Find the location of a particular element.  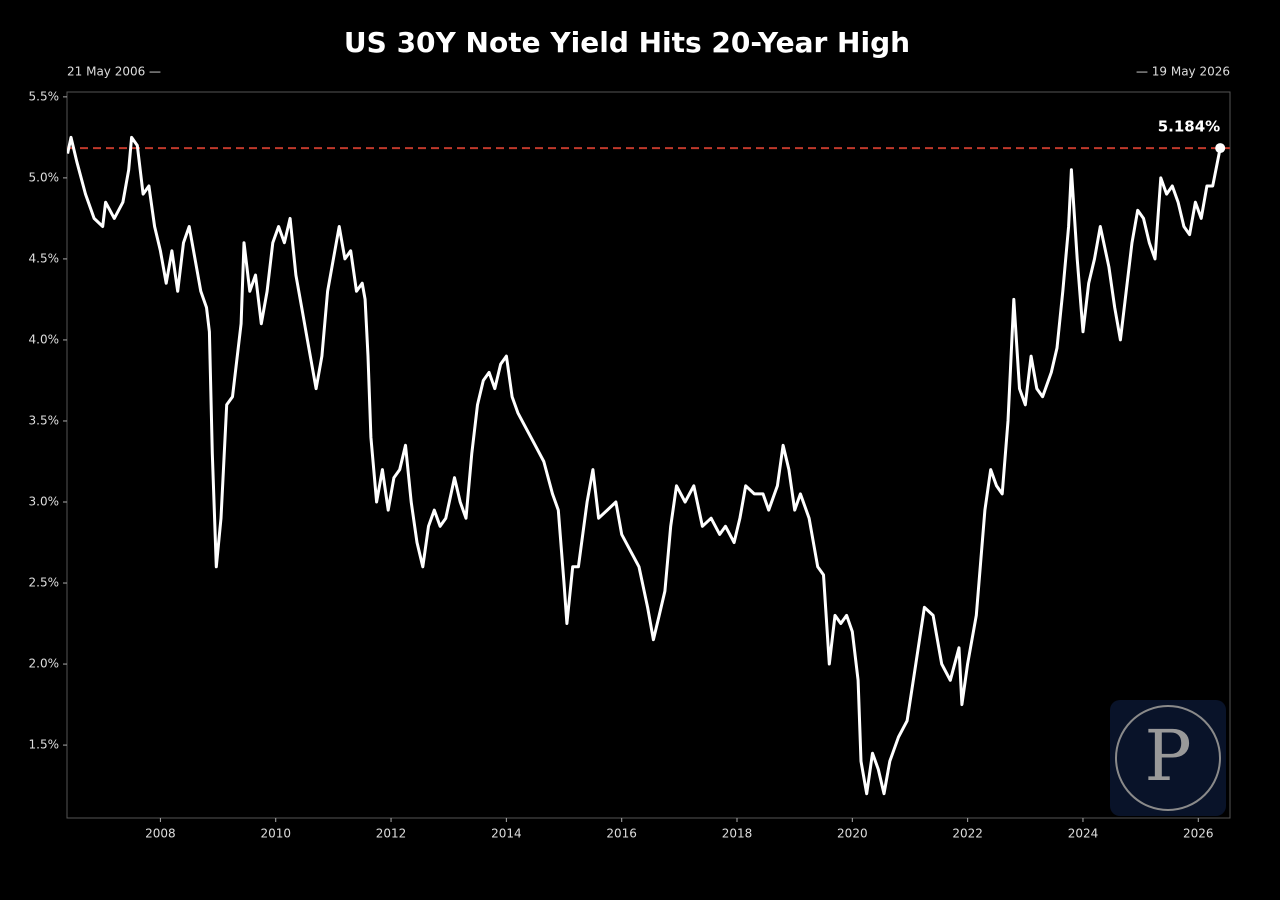

y-tick-label: 4.5% is located at coordinates (44, 258).